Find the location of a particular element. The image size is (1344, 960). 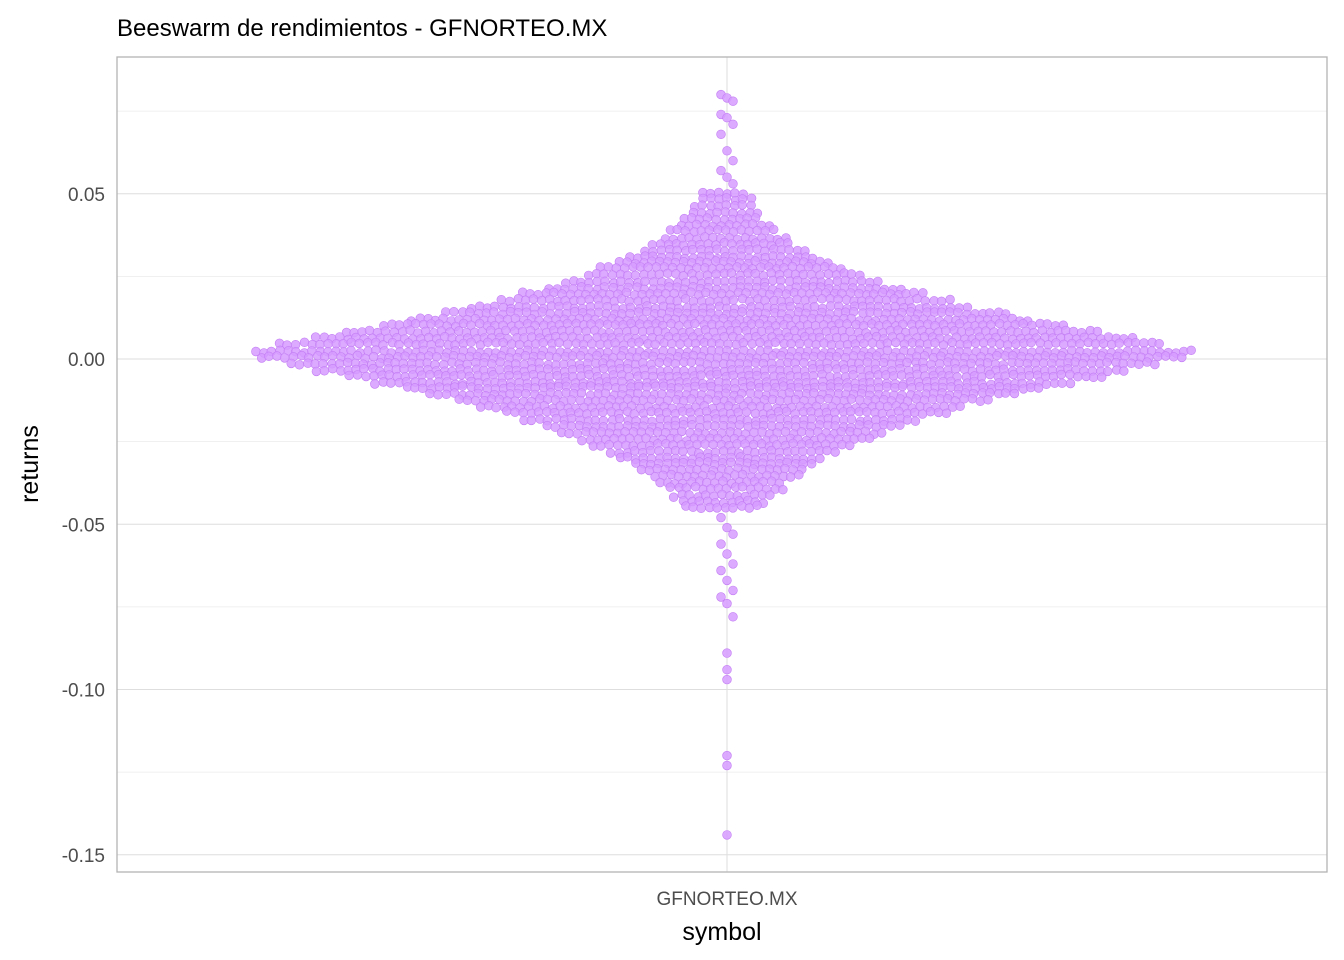

y-tick-label: 0.00 is located at coordinates (86, 360).